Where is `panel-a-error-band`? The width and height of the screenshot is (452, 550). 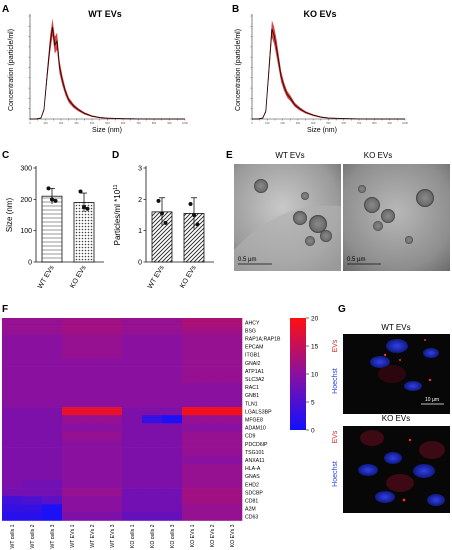 panel-a-error-band is located at coordinates (107, 69).